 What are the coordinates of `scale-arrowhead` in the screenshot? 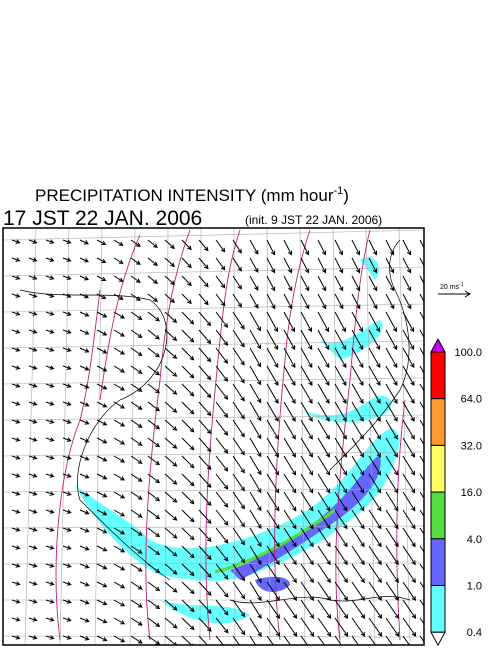 It's located at (467, 294).